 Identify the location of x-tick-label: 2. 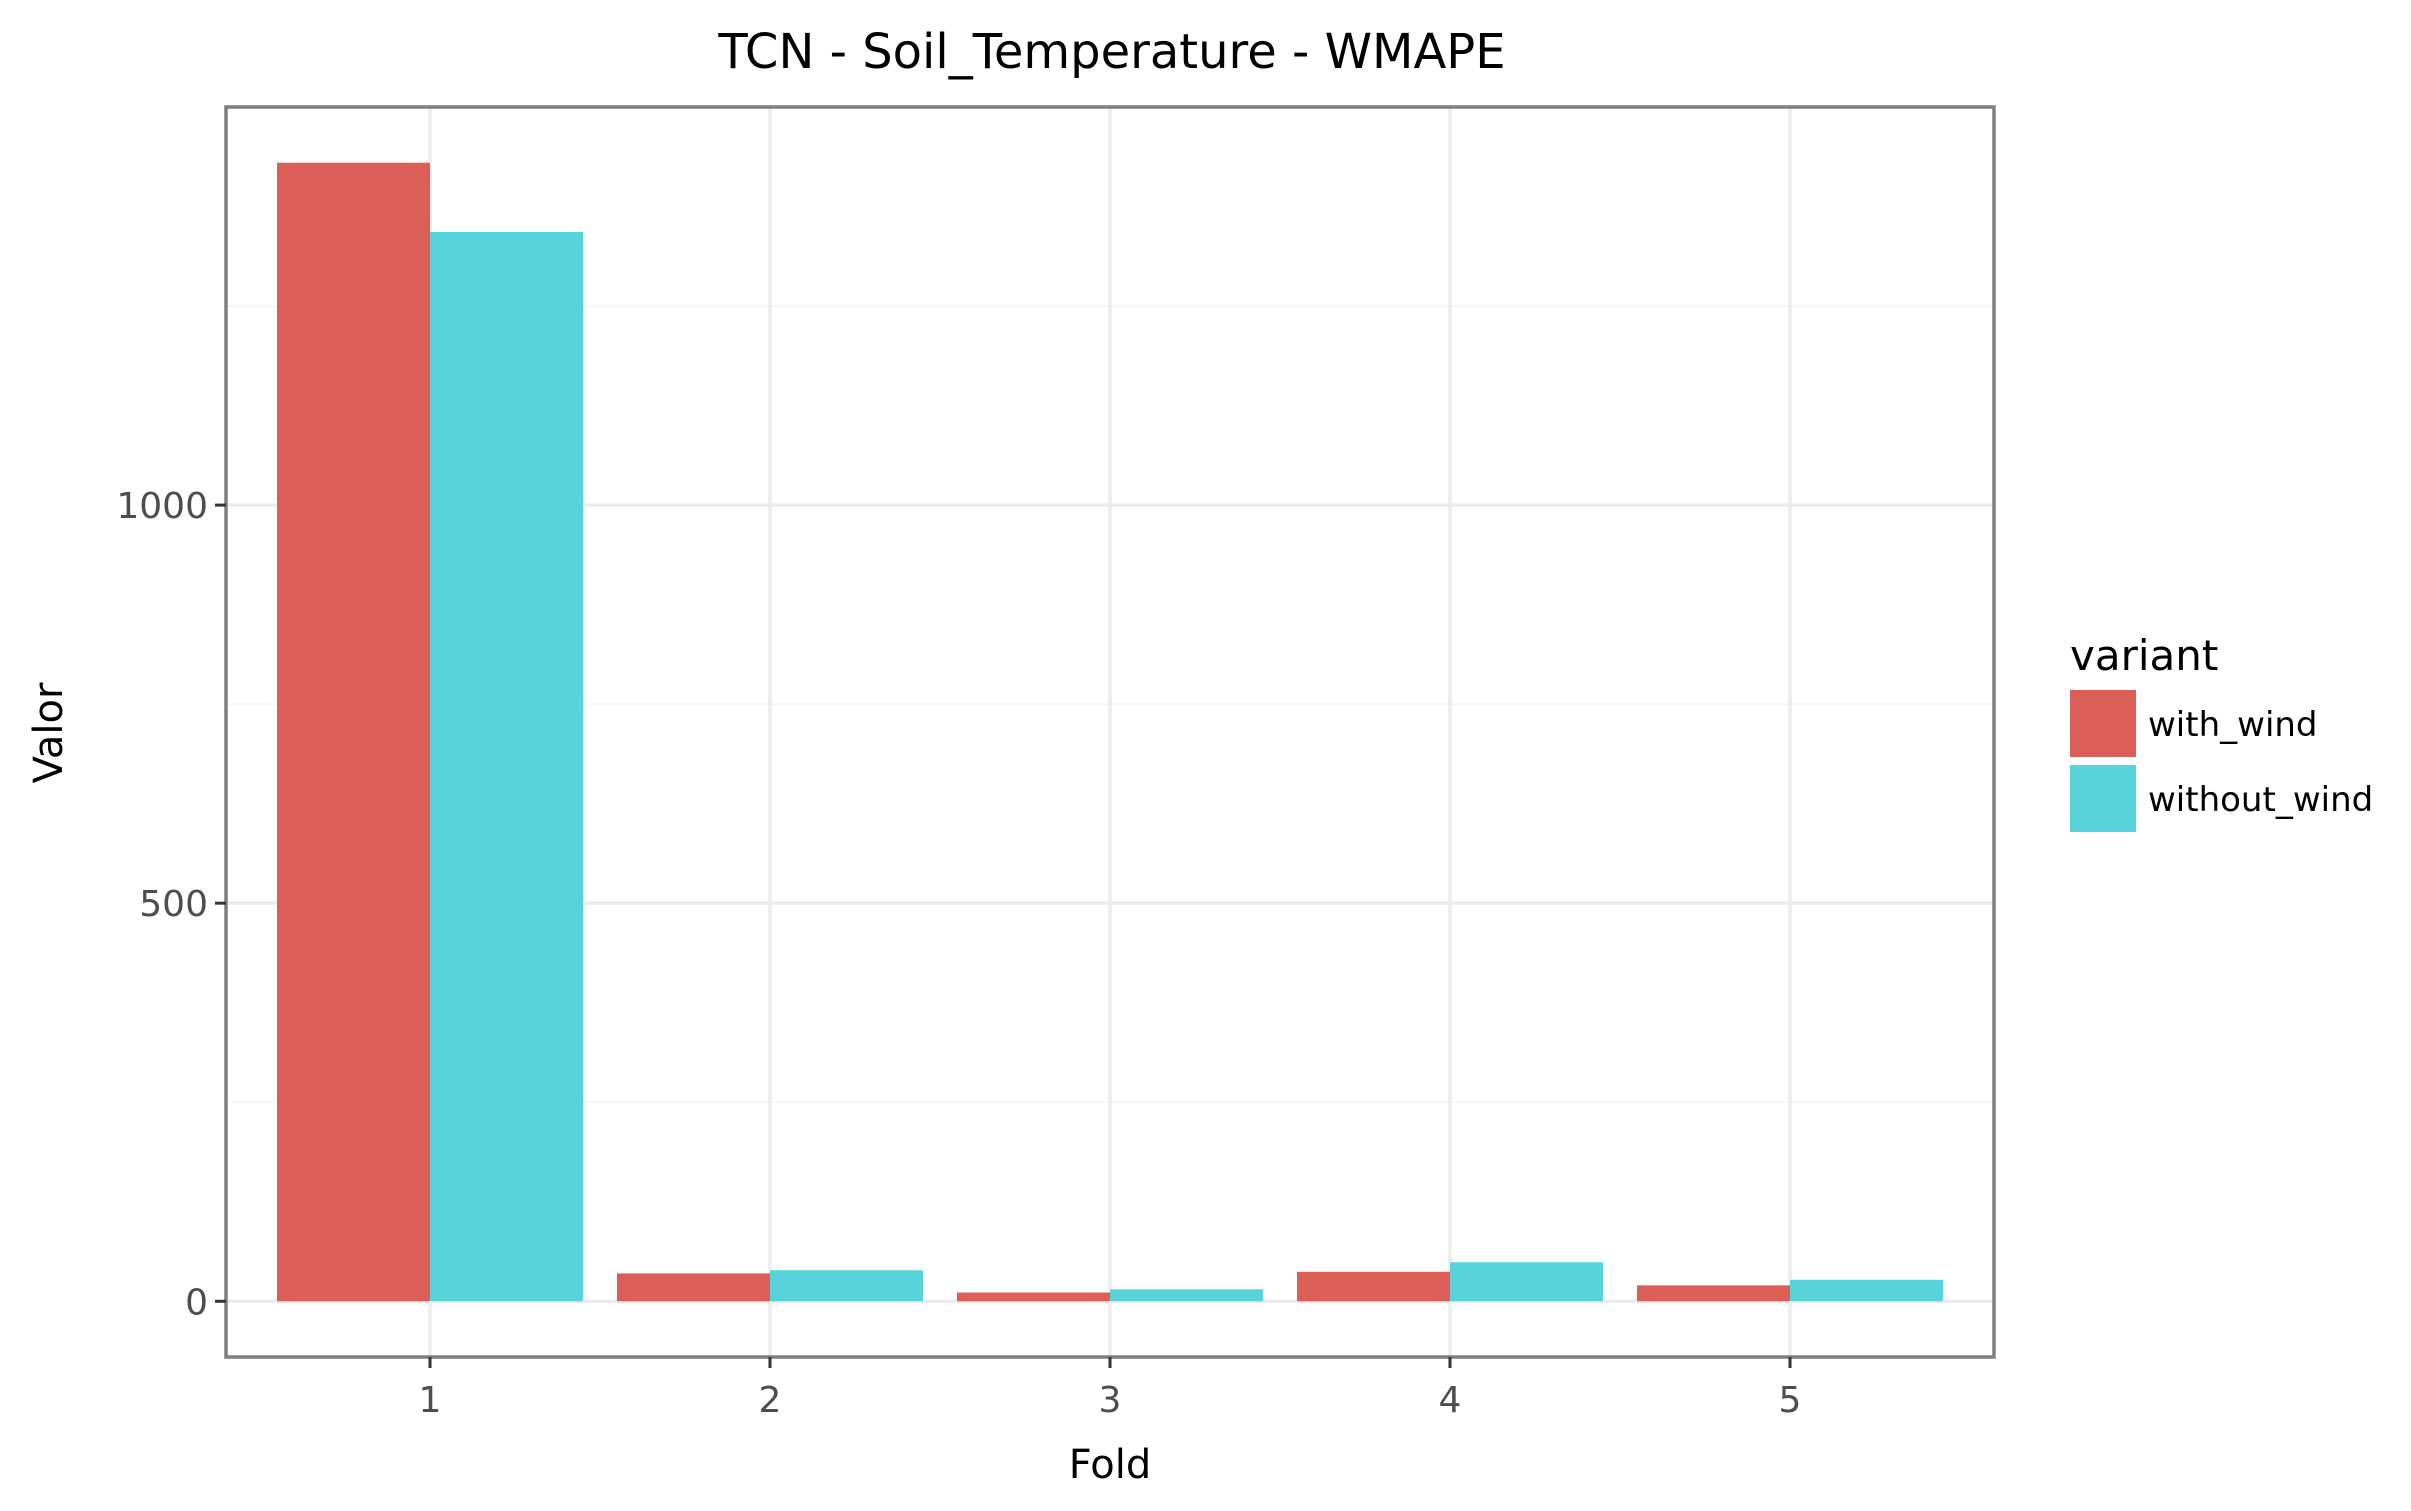
(770, 1400).